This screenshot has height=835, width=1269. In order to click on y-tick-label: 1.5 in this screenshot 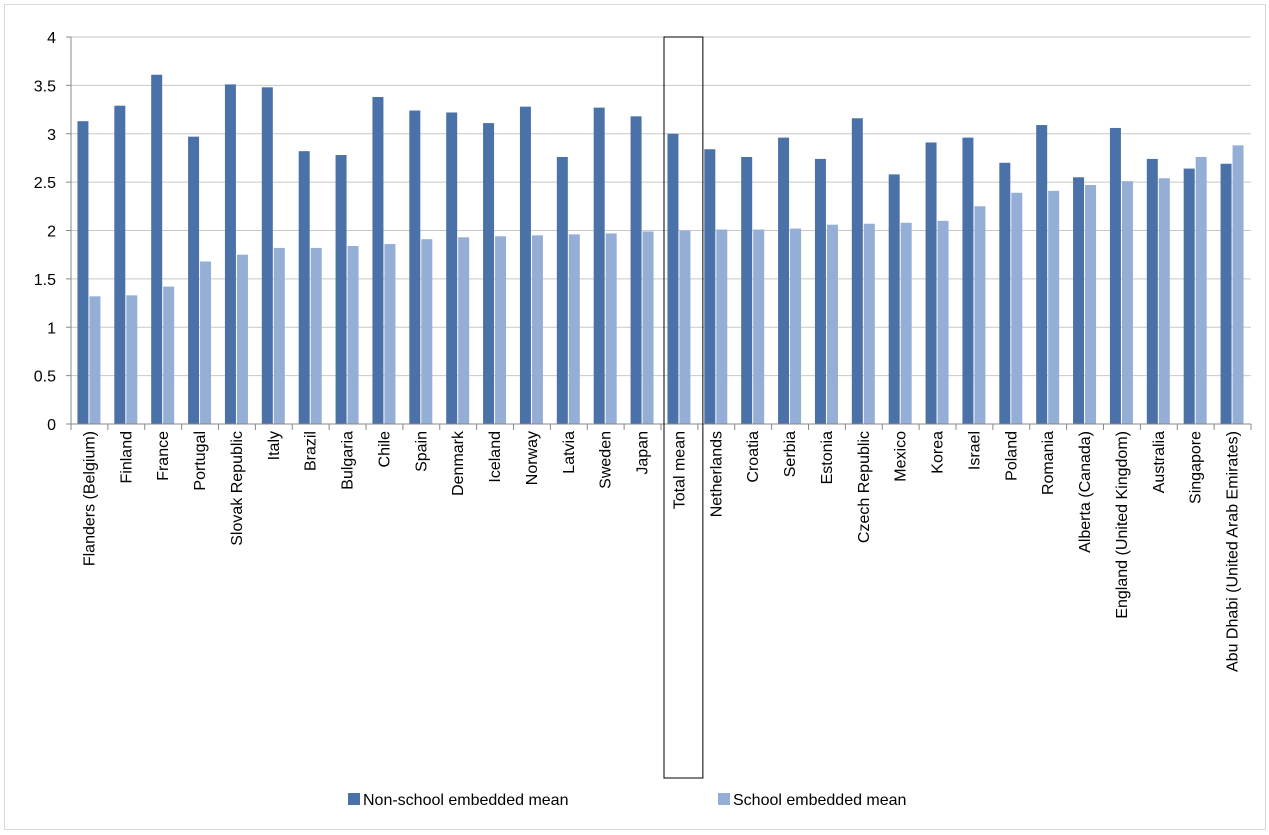, I will do `click(45, 280)`.